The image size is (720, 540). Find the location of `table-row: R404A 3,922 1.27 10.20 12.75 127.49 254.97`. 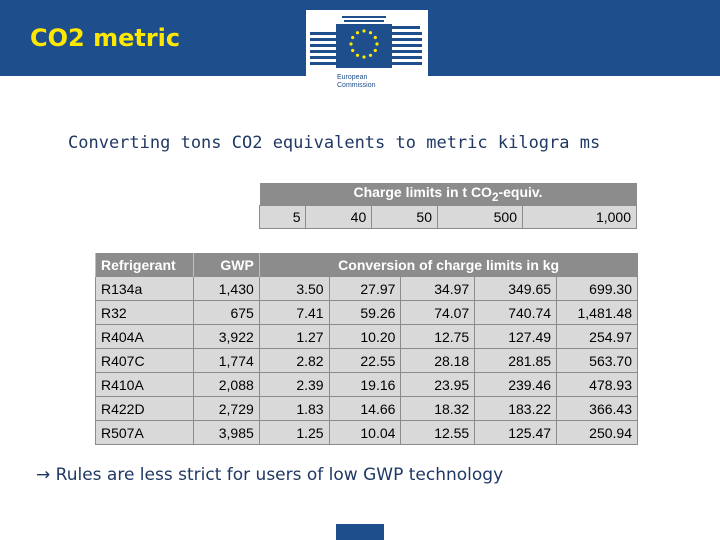

table-row: R404A 3,922 1.27 10.20 12.75 127.49 254.97 is located at coordinates (366, 336).